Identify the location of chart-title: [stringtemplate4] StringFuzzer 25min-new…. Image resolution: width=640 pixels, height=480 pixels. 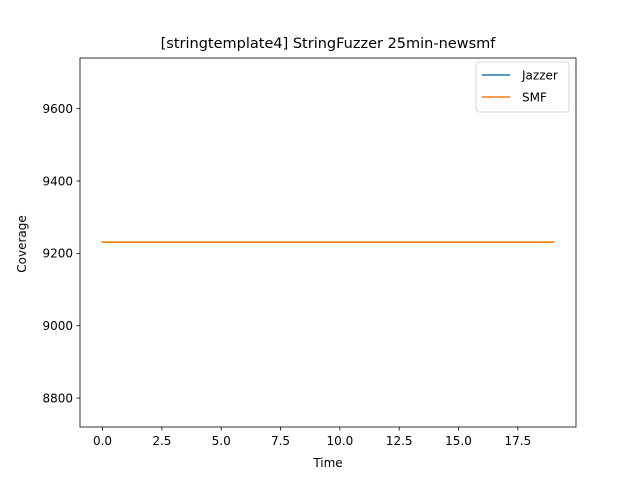
(329, 44).